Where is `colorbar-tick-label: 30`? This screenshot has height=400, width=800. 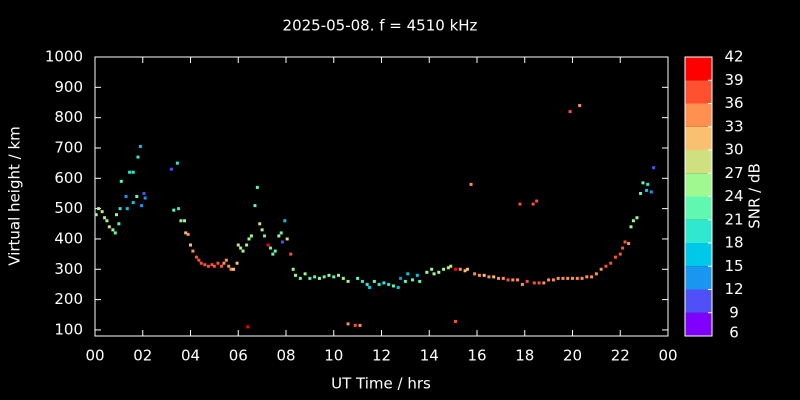
colorbar-tick-label: 30 is located at coordinates (733, 150).